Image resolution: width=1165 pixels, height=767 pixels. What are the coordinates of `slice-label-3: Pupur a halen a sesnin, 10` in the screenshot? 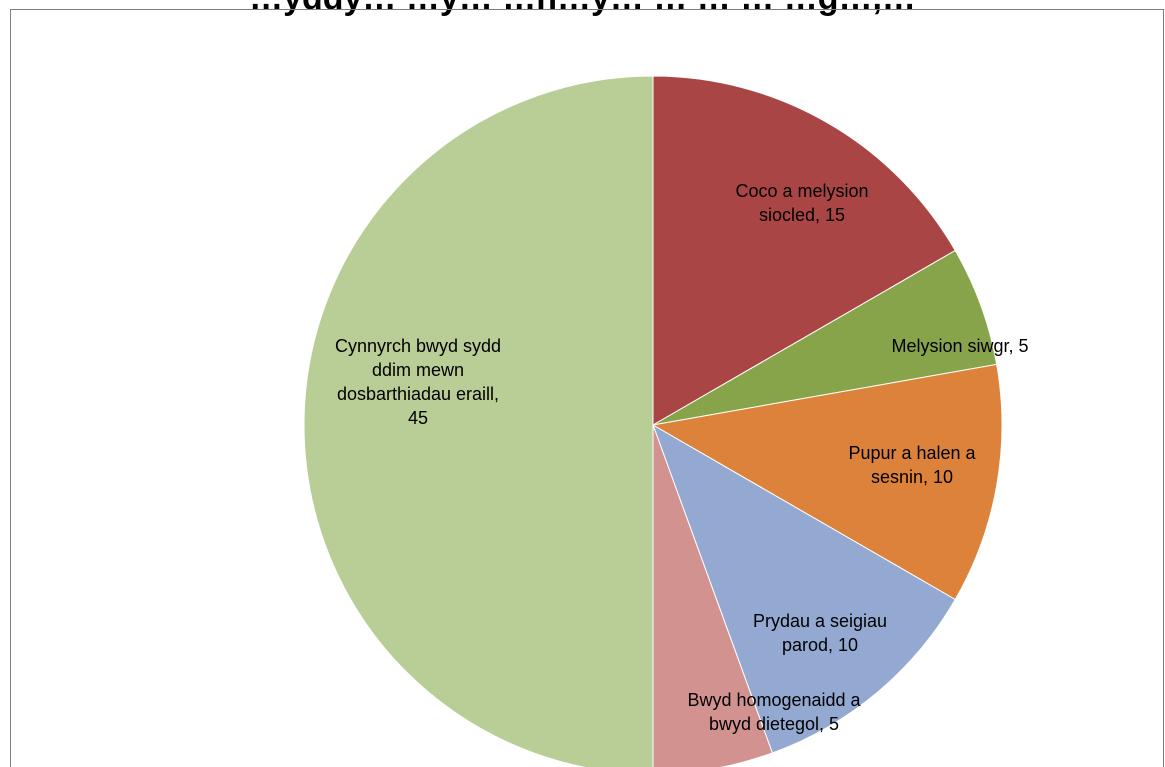 It's located at (912, 465).